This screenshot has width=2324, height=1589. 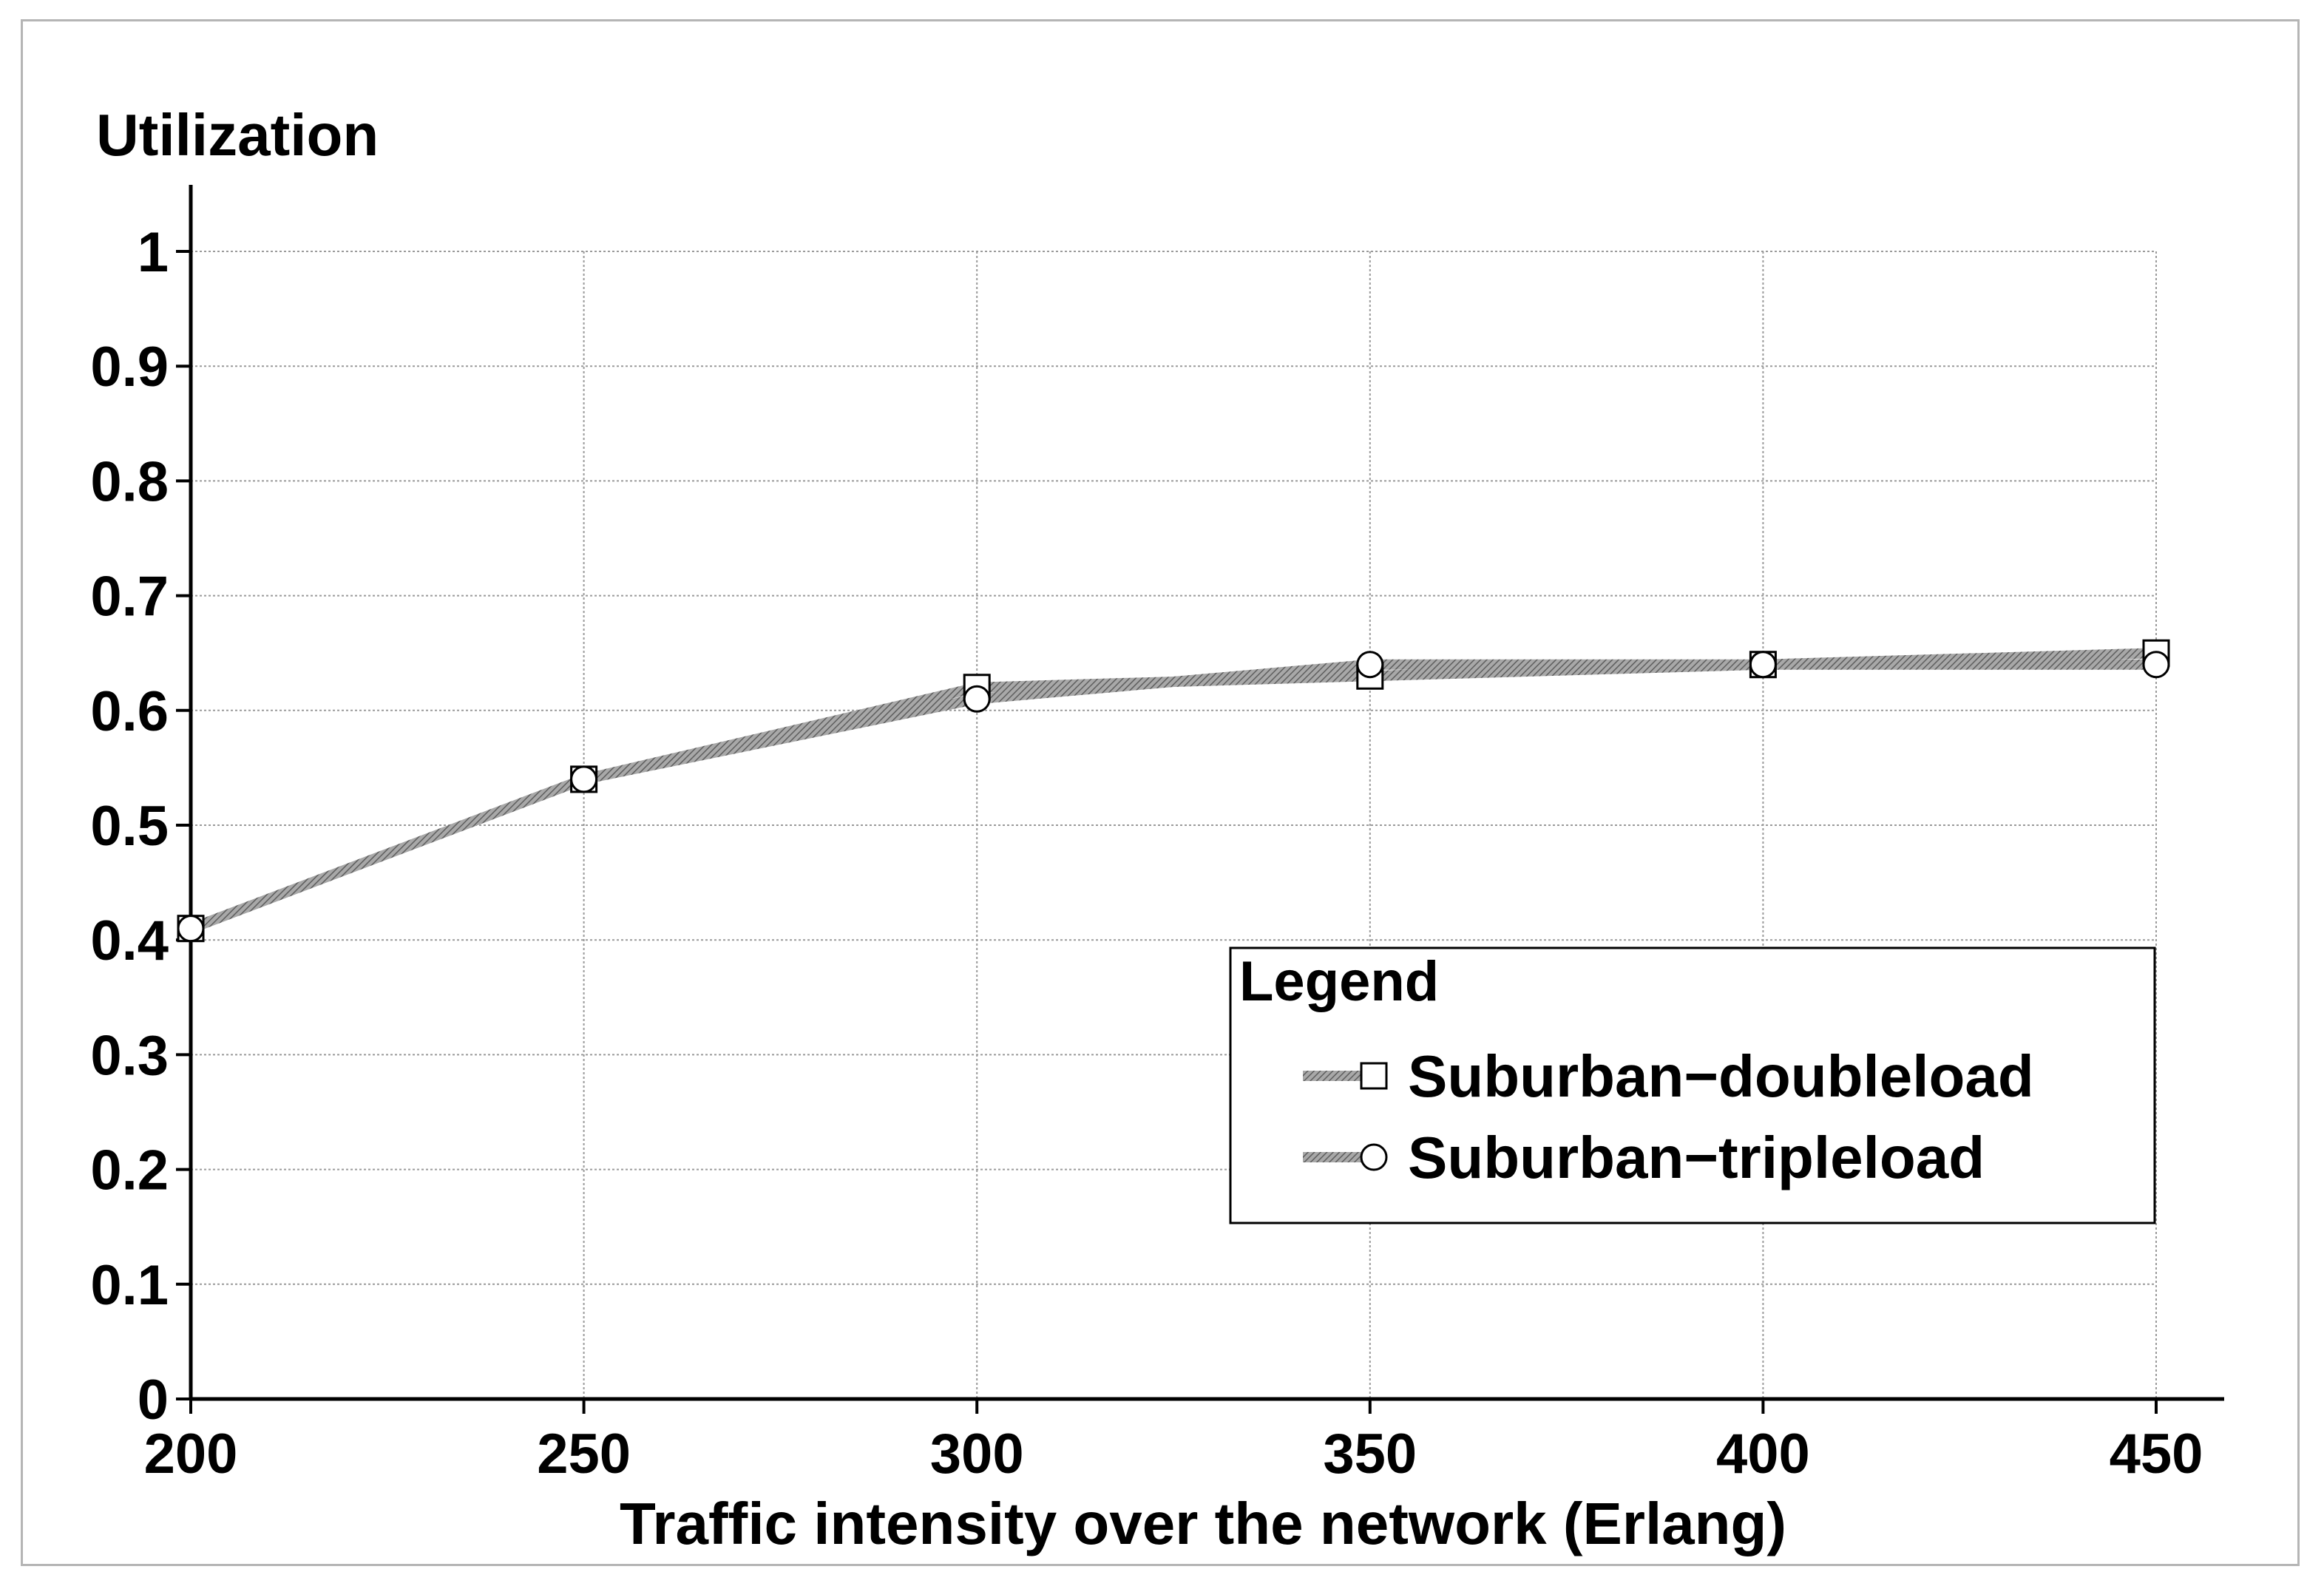 What do you see at coordinates (977, 1454) in the screenshot?
I see `x-tick-label: 300` at bounding box center [977, 1454].